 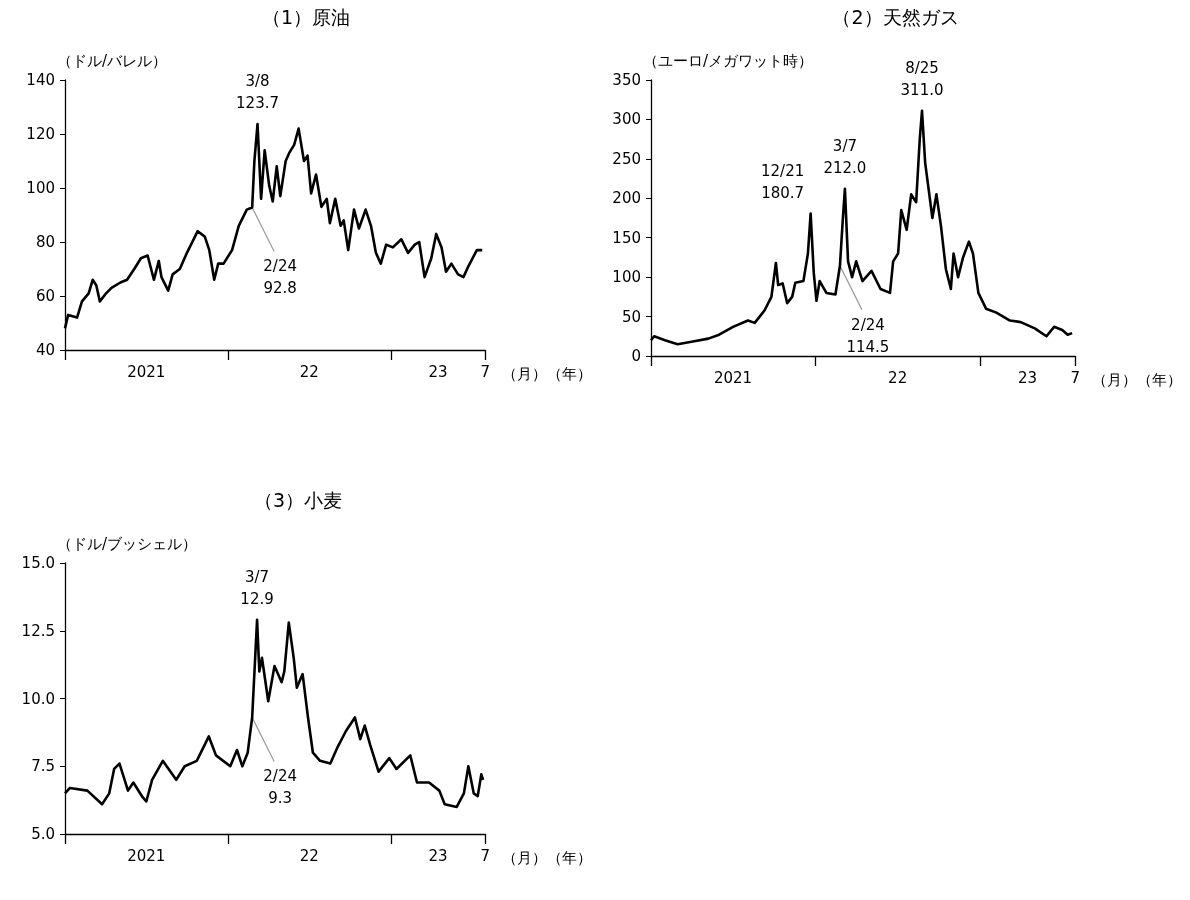 What do you see at coordinates (868, 335) in the screenshot?
I see `annotation: 2/24 114.5` at bounding box center [868, 335].